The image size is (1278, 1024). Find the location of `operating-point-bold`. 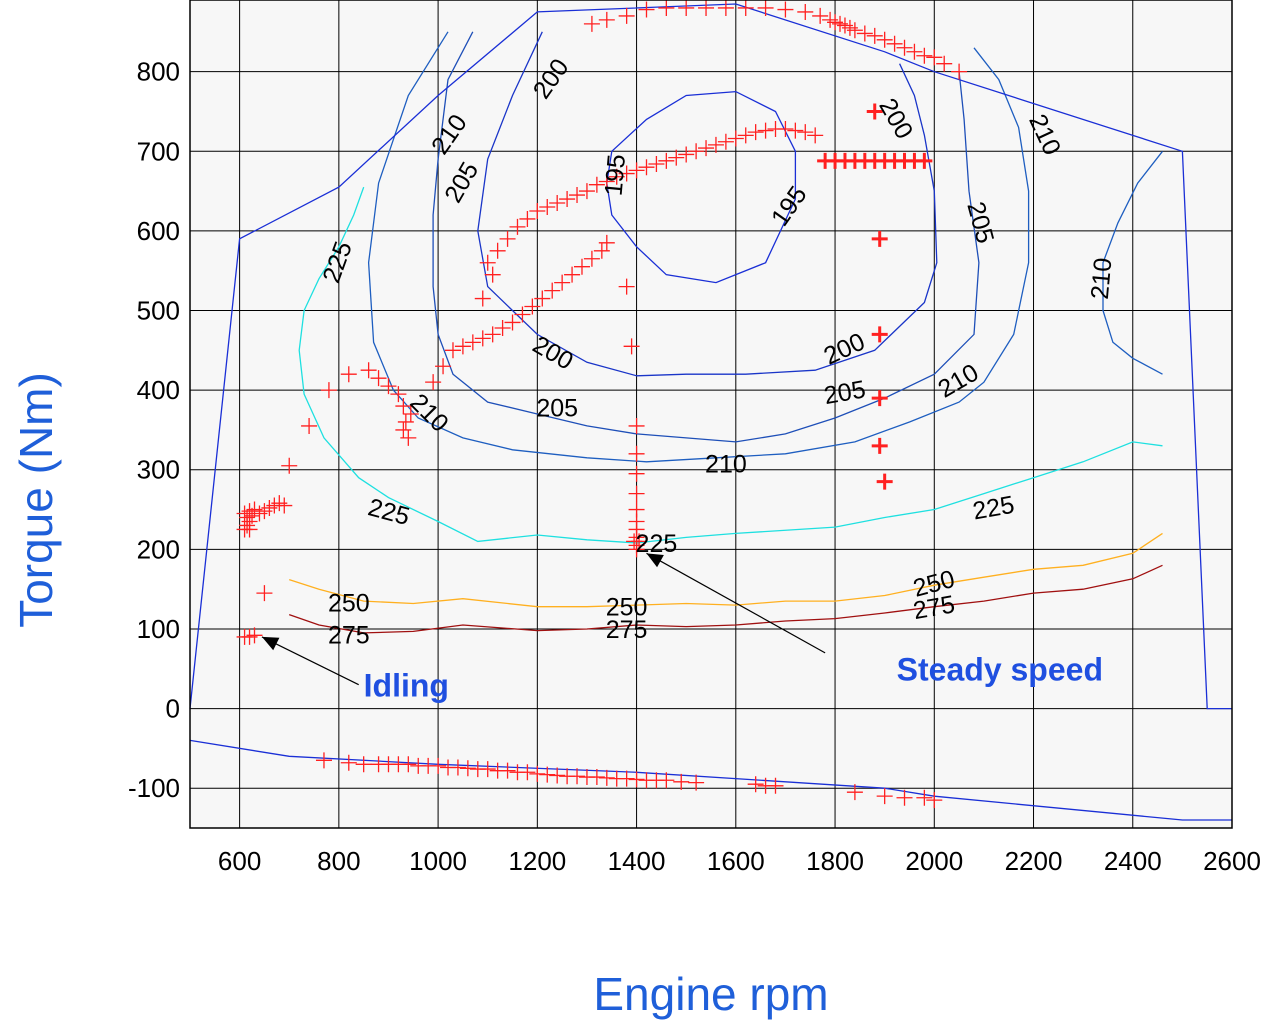

operating-point-bold is located at coordinates (924, 160).